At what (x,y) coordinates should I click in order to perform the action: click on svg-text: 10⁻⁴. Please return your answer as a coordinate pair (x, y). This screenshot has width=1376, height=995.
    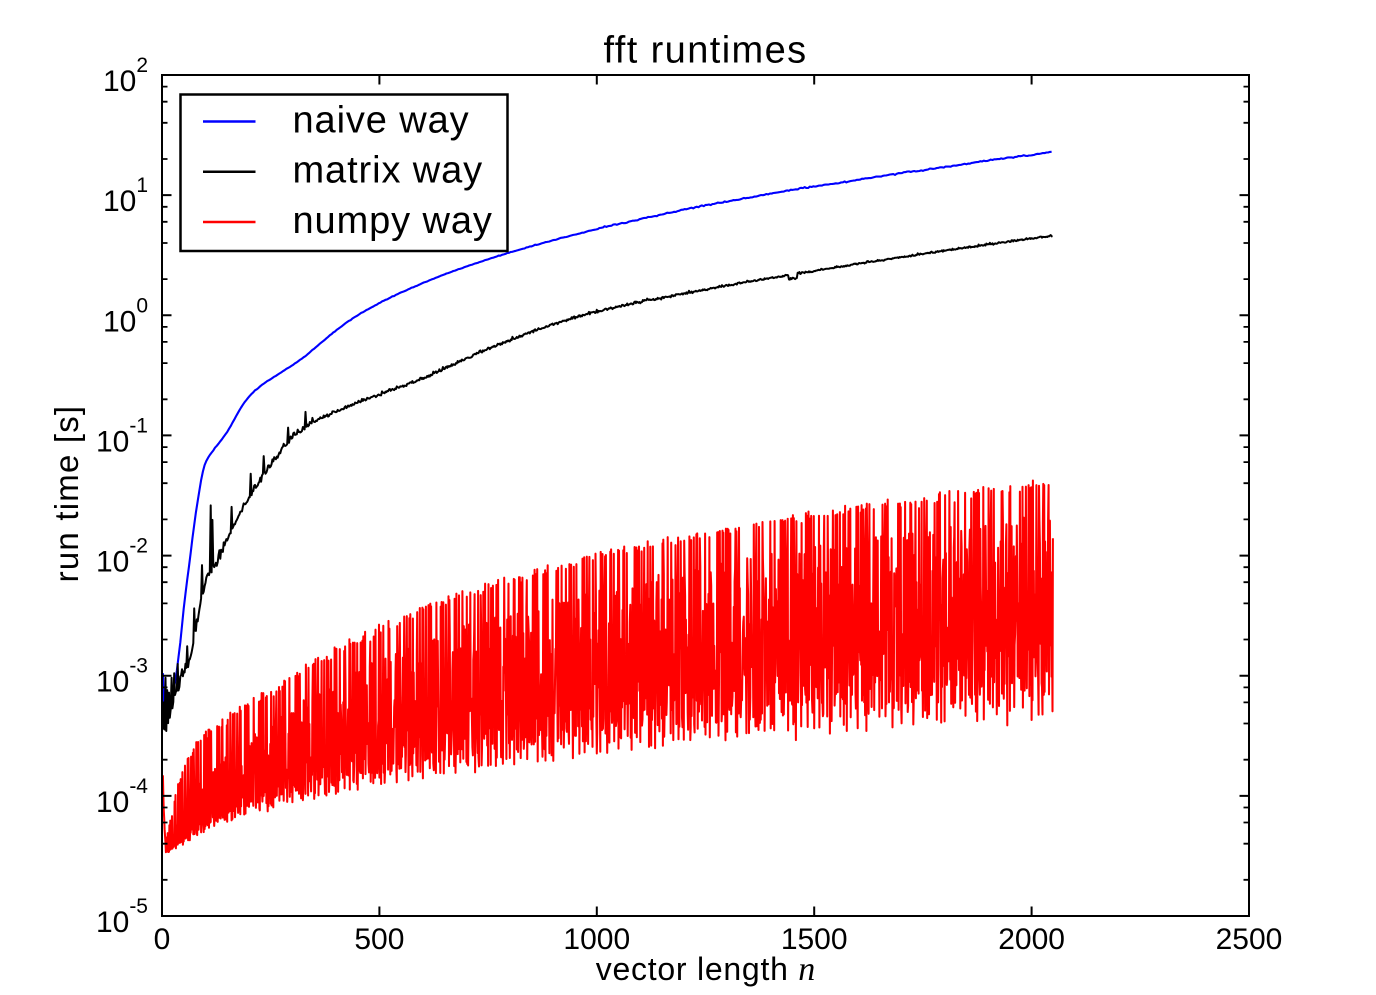
    Looking at the image, I should click on (122, 797).